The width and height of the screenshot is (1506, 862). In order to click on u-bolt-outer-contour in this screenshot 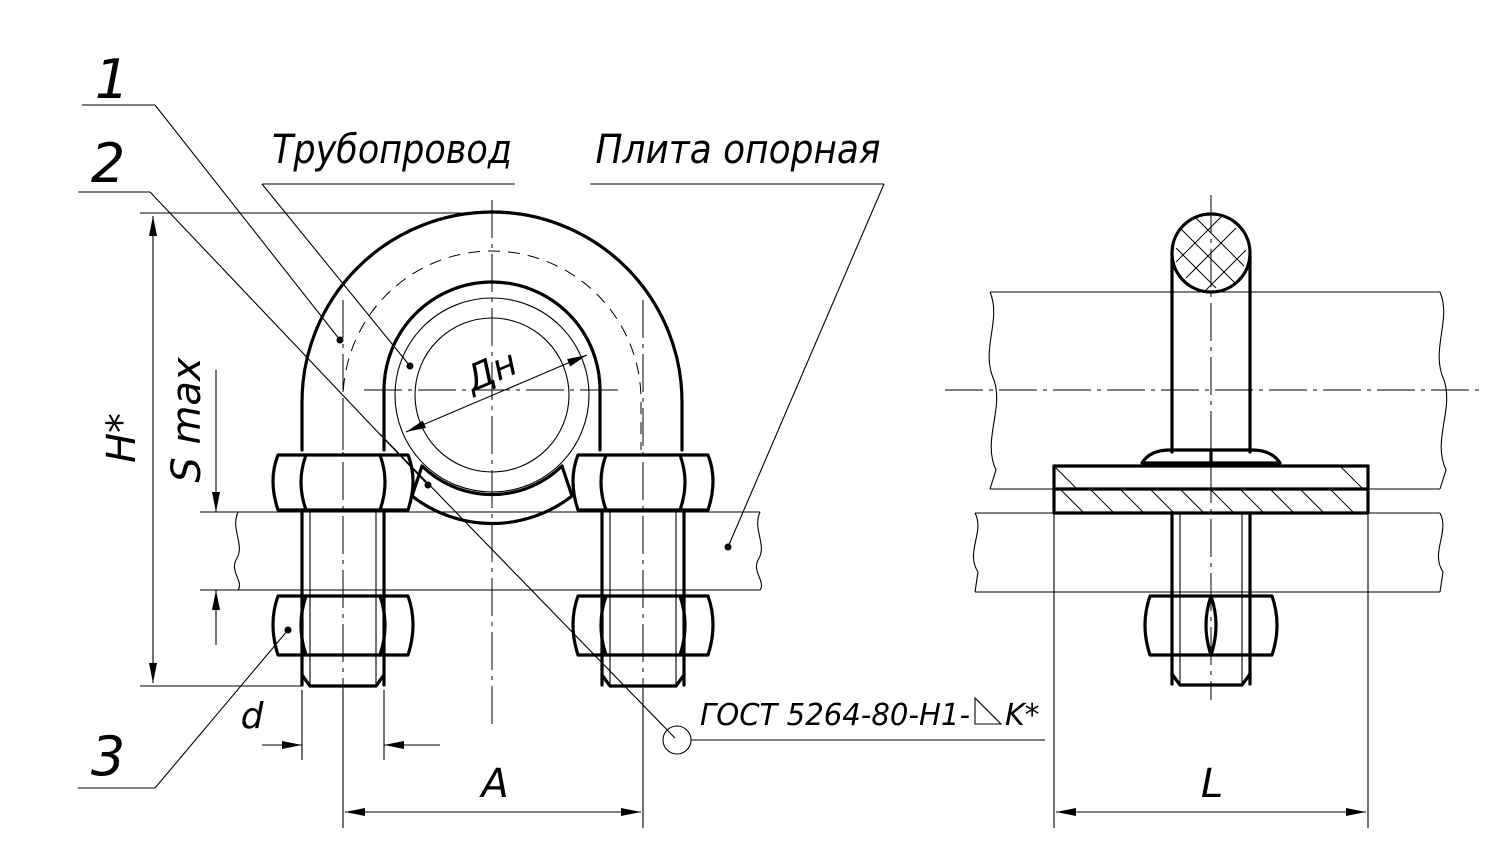, I will do `click(492, 331)`.